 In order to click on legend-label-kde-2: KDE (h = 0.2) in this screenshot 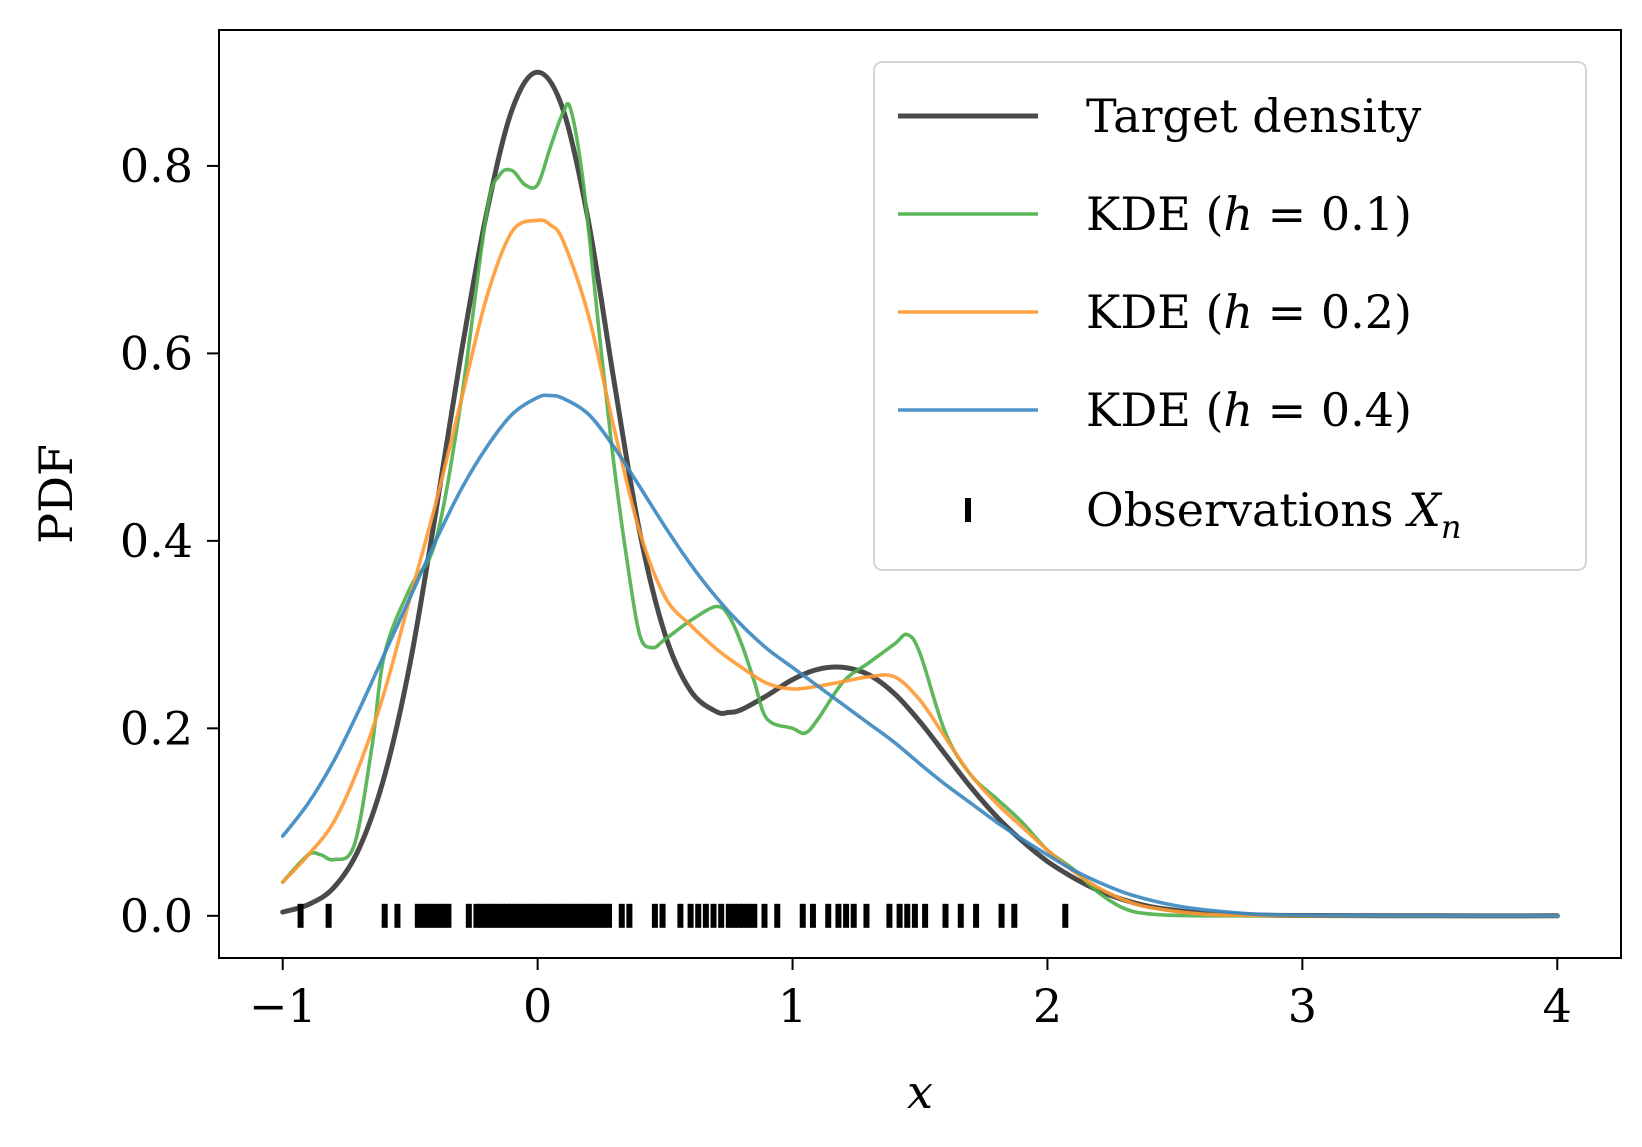, I will do `click(1249, 312)`.